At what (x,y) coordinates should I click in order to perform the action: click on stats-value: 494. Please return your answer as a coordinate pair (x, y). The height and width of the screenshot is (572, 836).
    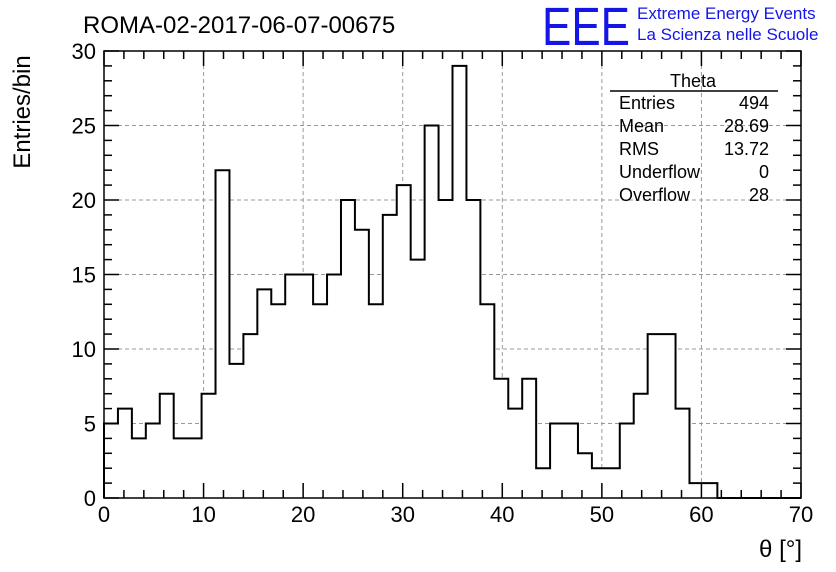
    Looking at the image, I should click on (754, 103).